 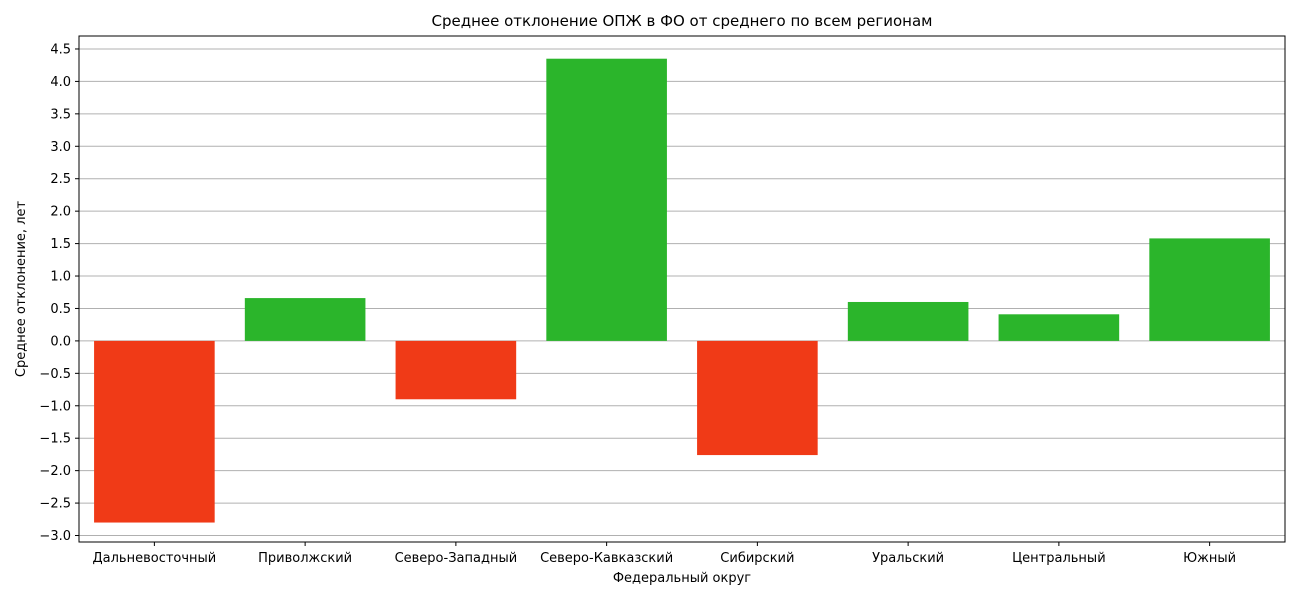 I want to click on y-tick-label: 2.5, so click(x=60, y=179).